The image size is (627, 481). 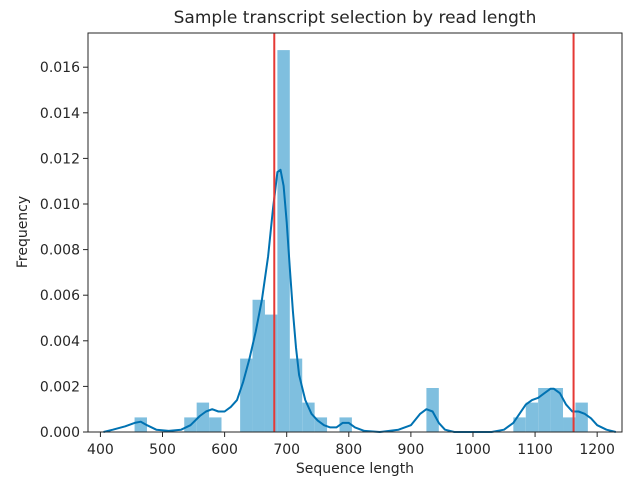 What do you see at coordinates (60, 251) in the screenshot?
I see `y-tick-label: 0.008` at bounding box center [60, 251].